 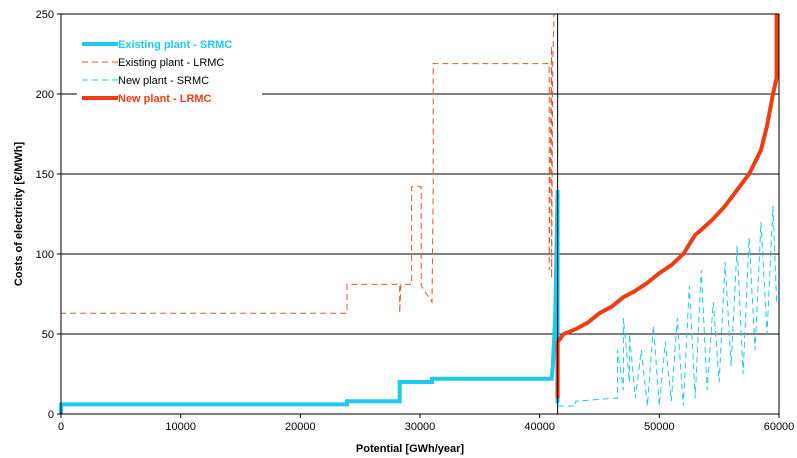 What do you see at coordinates (539, 427) in the screenshot?
I see `x-tick-label-4: 40000` at bounding box center [539, 427].